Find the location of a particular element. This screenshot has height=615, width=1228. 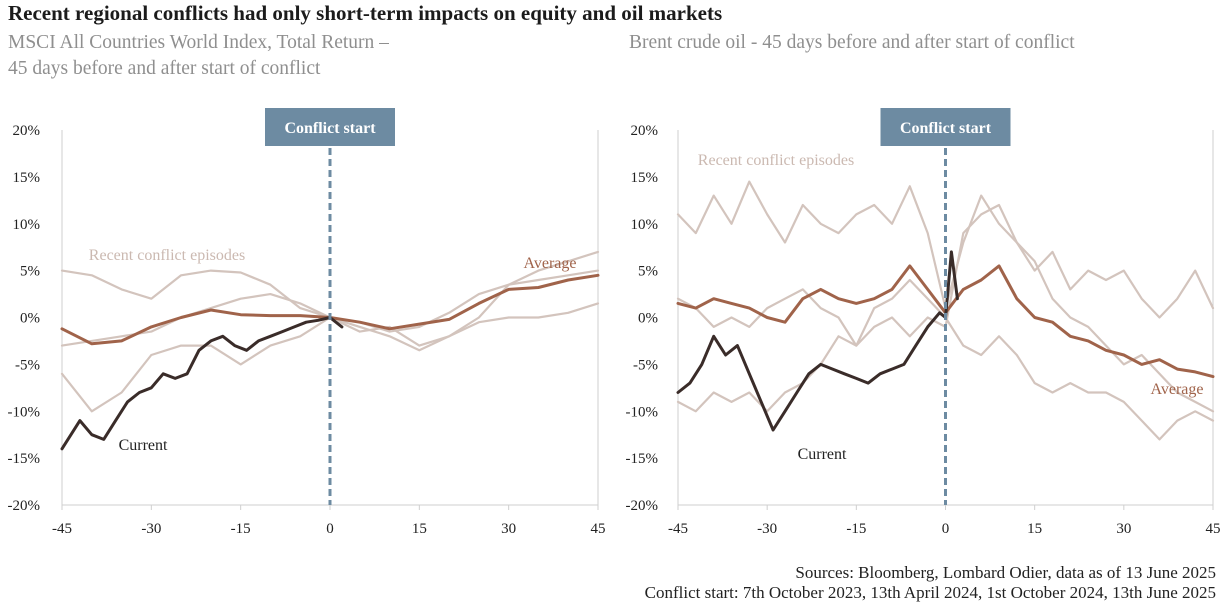

oil-ytick-label: 20% is located at coordinates (645, 131).